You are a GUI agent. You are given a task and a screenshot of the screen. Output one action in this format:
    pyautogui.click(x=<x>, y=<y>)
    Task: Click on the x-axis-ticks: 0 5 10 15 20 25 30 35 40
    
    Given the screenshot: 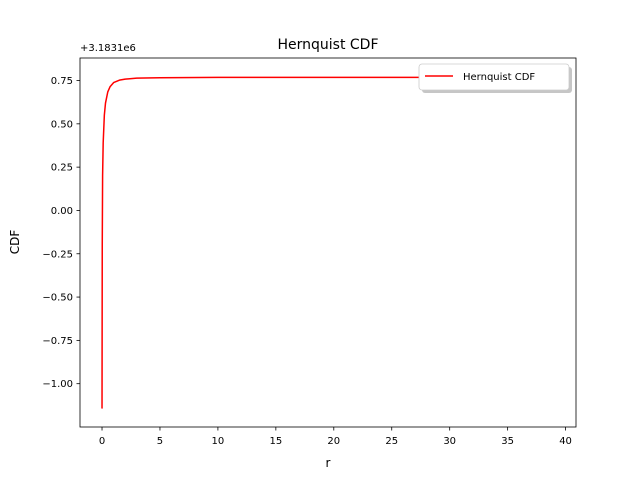 What is the action you would take?
    pyautogui.click(x=335, y=437)
    